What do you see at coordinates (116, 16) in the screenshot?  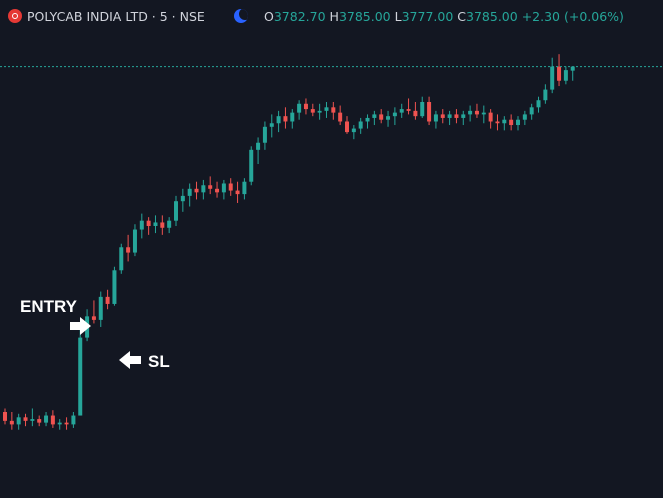 I see `symbol-title: POLYCAB INDIA LTD · 5 · NSE` at bounding box center [116, 16].